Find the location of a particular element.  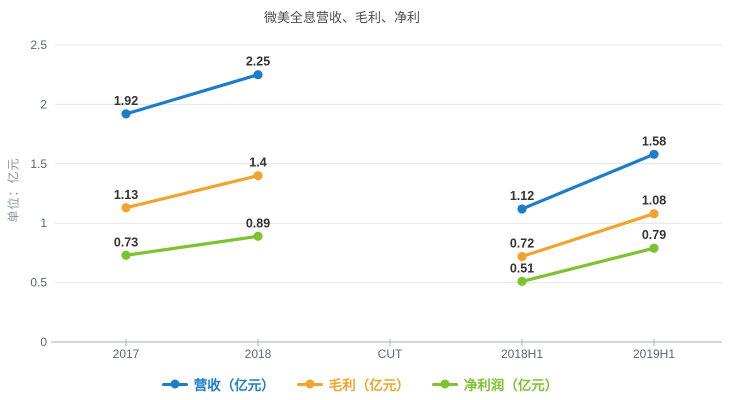

x-tick-label: 2018 is located at coordinates (258, 354).